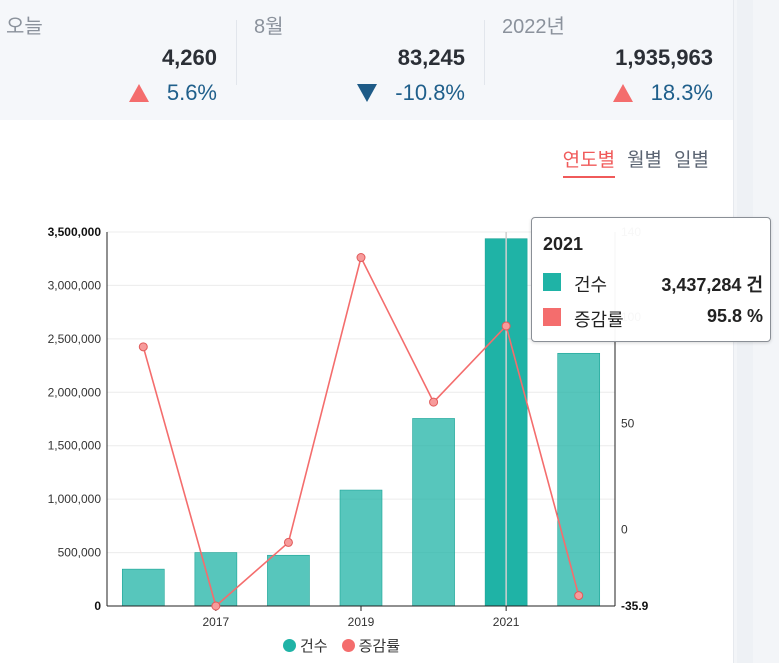  What do you see at coordinates (361, 622) in the screenshot?
I see `x-tick-label: 2019` at bounding box center [361, 622].